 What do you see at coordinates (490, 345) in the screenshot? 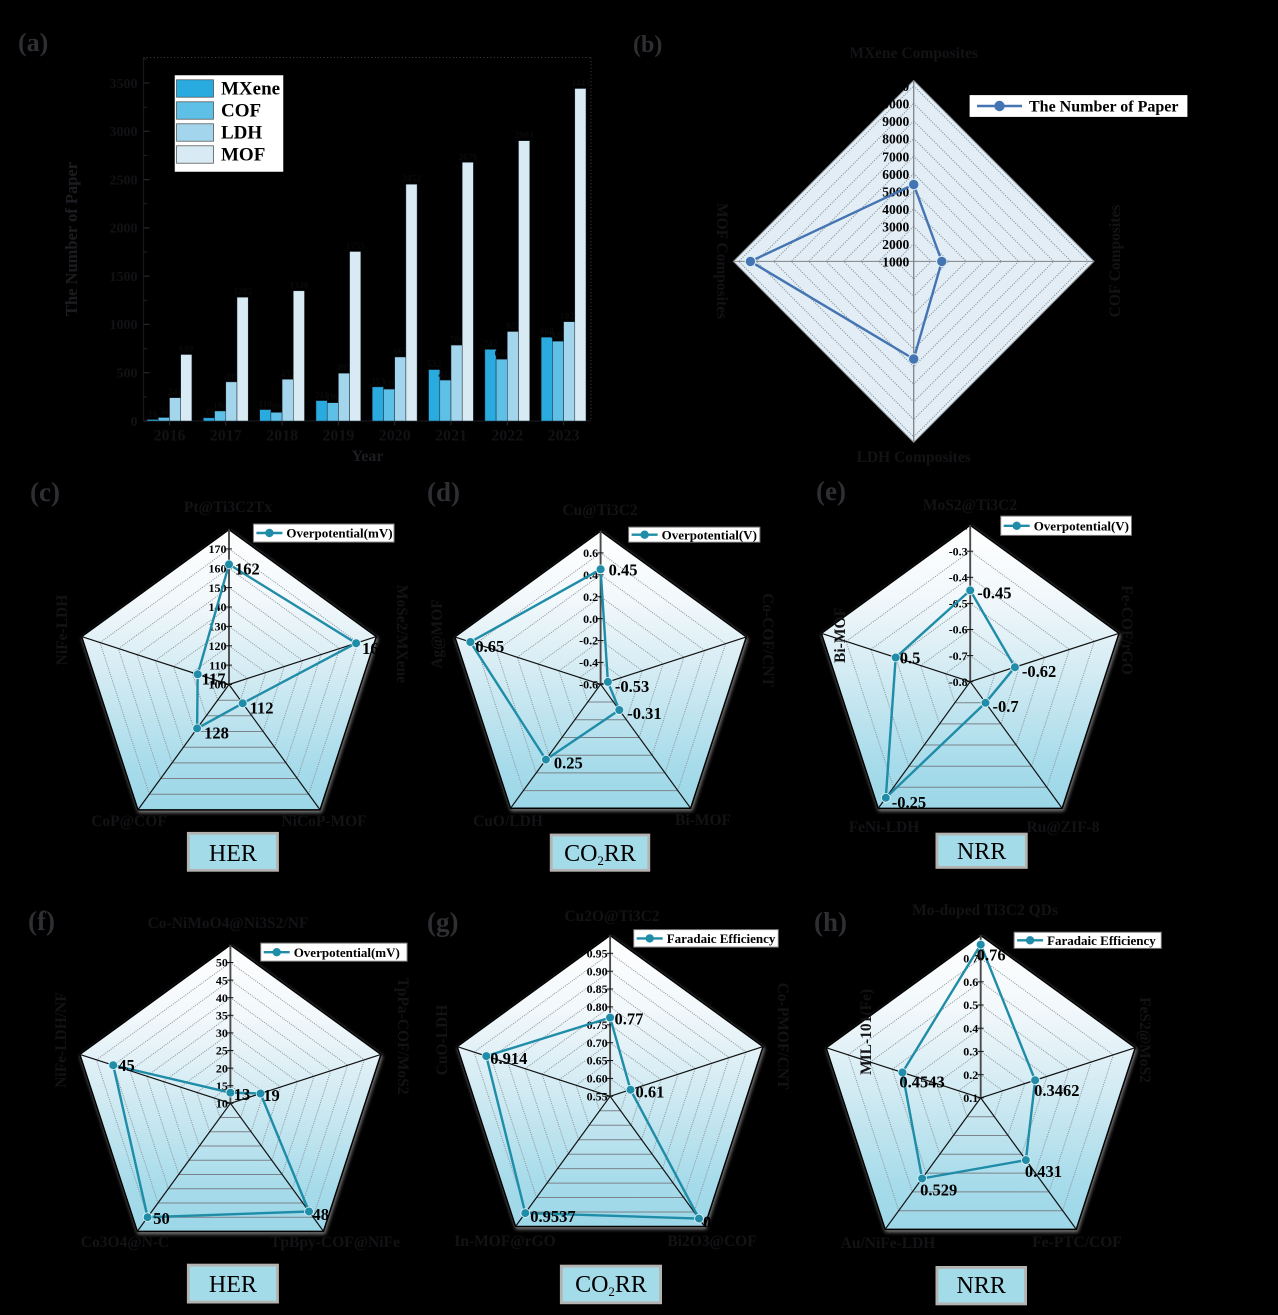
I see `svg-text: 742` at bounding box center [490, 345].